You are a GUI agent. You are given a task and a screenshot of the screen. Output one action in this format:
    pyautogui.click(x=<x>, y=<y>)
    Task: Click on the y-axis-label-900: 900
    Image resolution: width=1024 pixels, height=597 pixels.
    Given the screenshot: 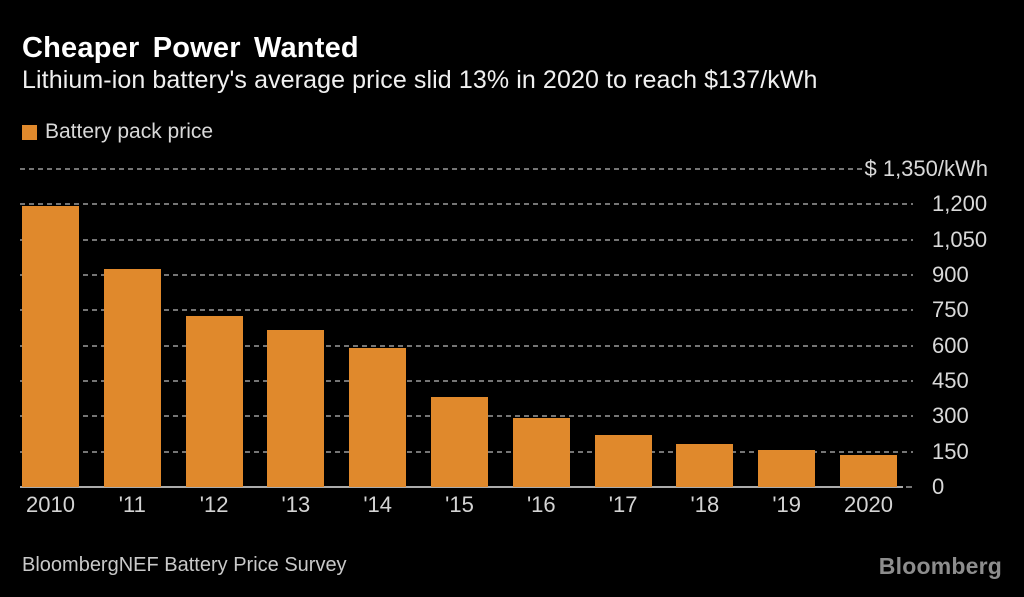 What is the action you would take?
    pyautogui.click(x=950, y=274)
    